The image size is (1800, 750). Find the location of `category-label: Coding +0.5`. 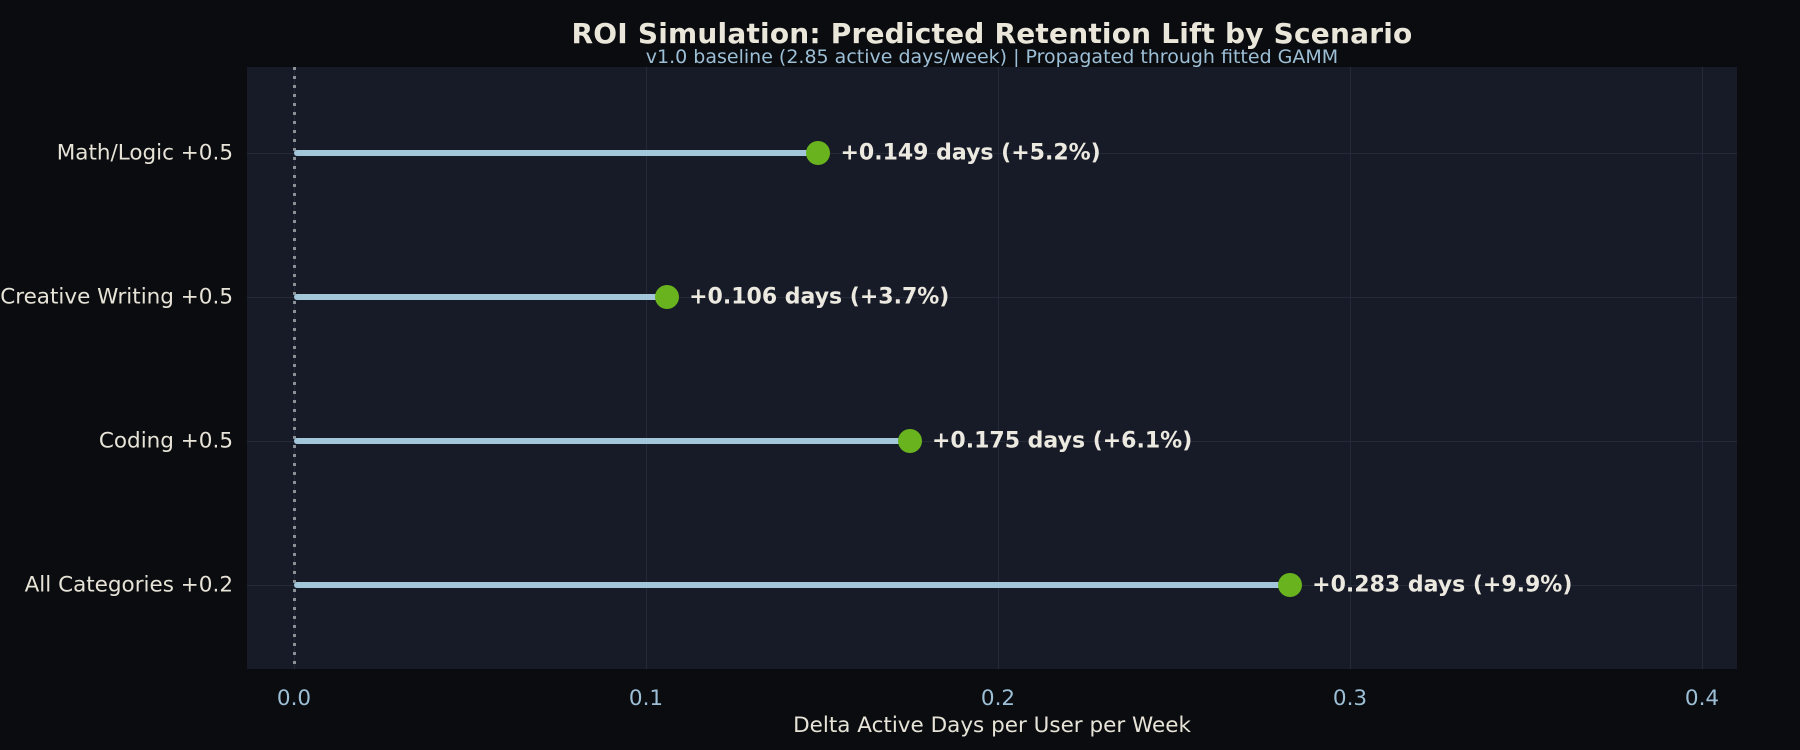

category-label: Coding +0.5 is located at coordinates (165, 441).